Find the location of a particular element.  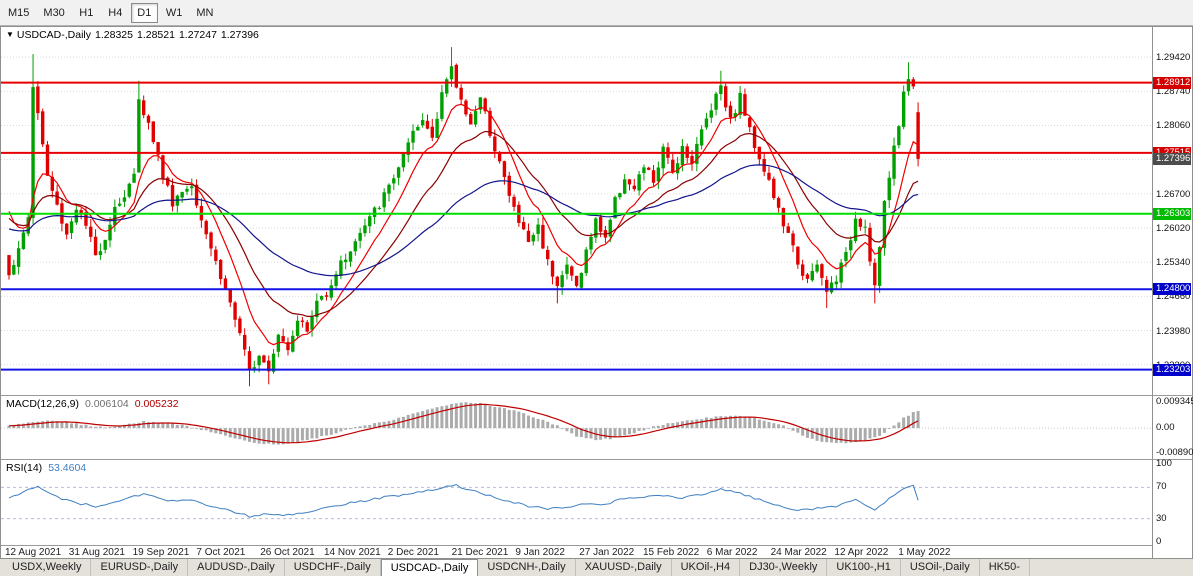

price-level-badge: 1.23203 is located at coordinates (1172, 369).